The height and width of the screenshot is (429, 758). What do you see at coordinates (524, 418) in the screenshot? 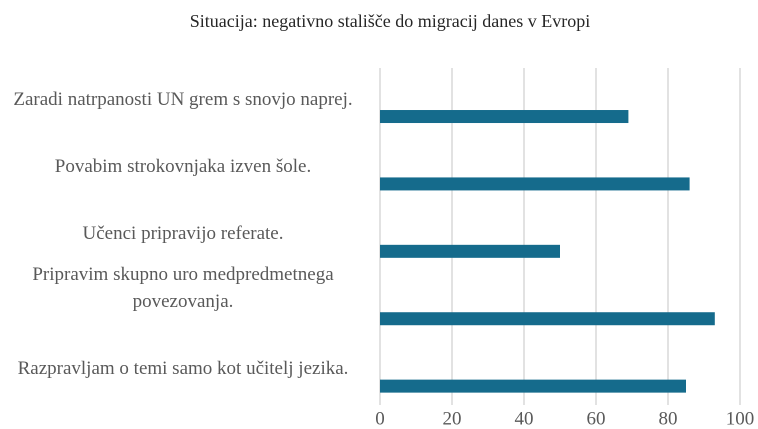
I see `x-tick-label: 40` at bounding box center [524, 418].